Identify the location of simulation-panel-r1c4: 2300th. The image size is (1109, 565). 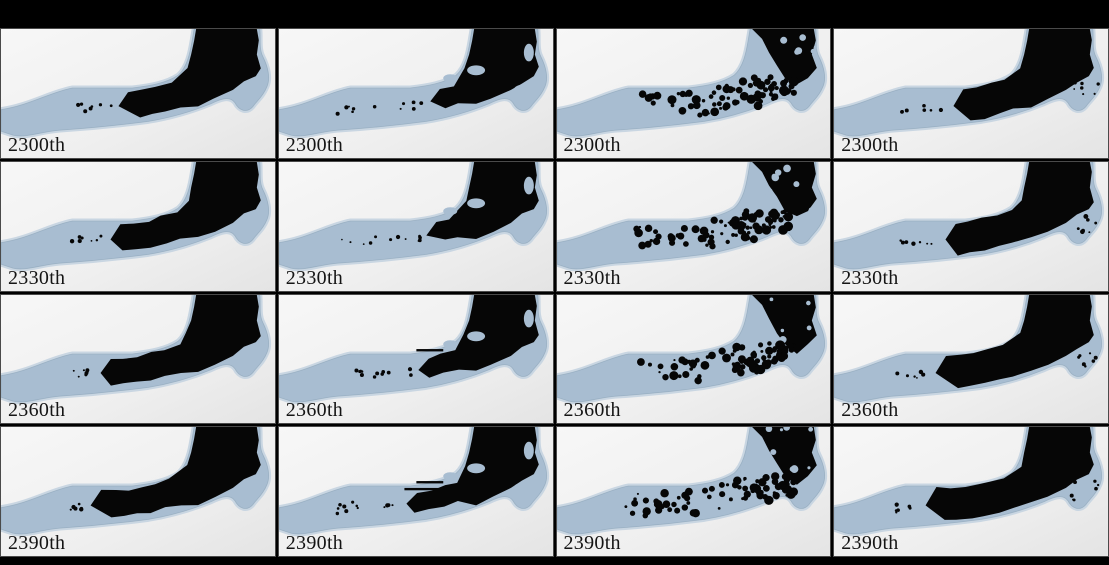
(971, 93).